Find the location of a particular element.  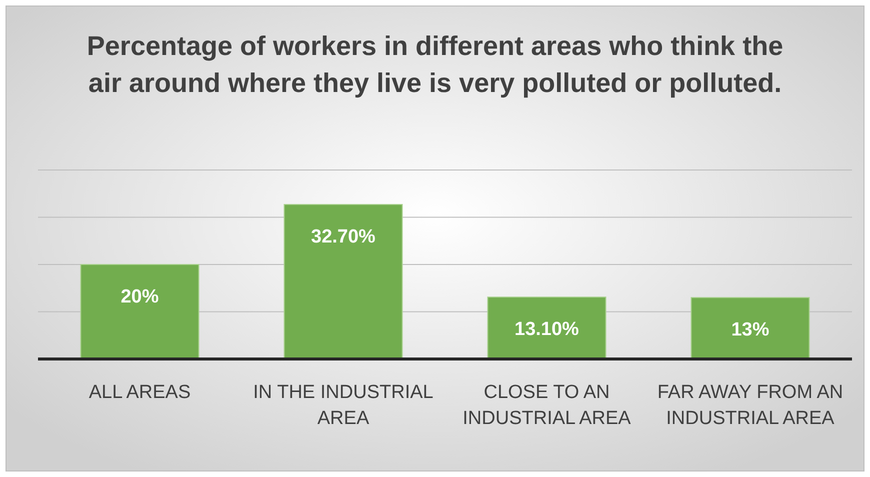

x-tick-label: ALL AREAS is located at coordinates (139, 392).